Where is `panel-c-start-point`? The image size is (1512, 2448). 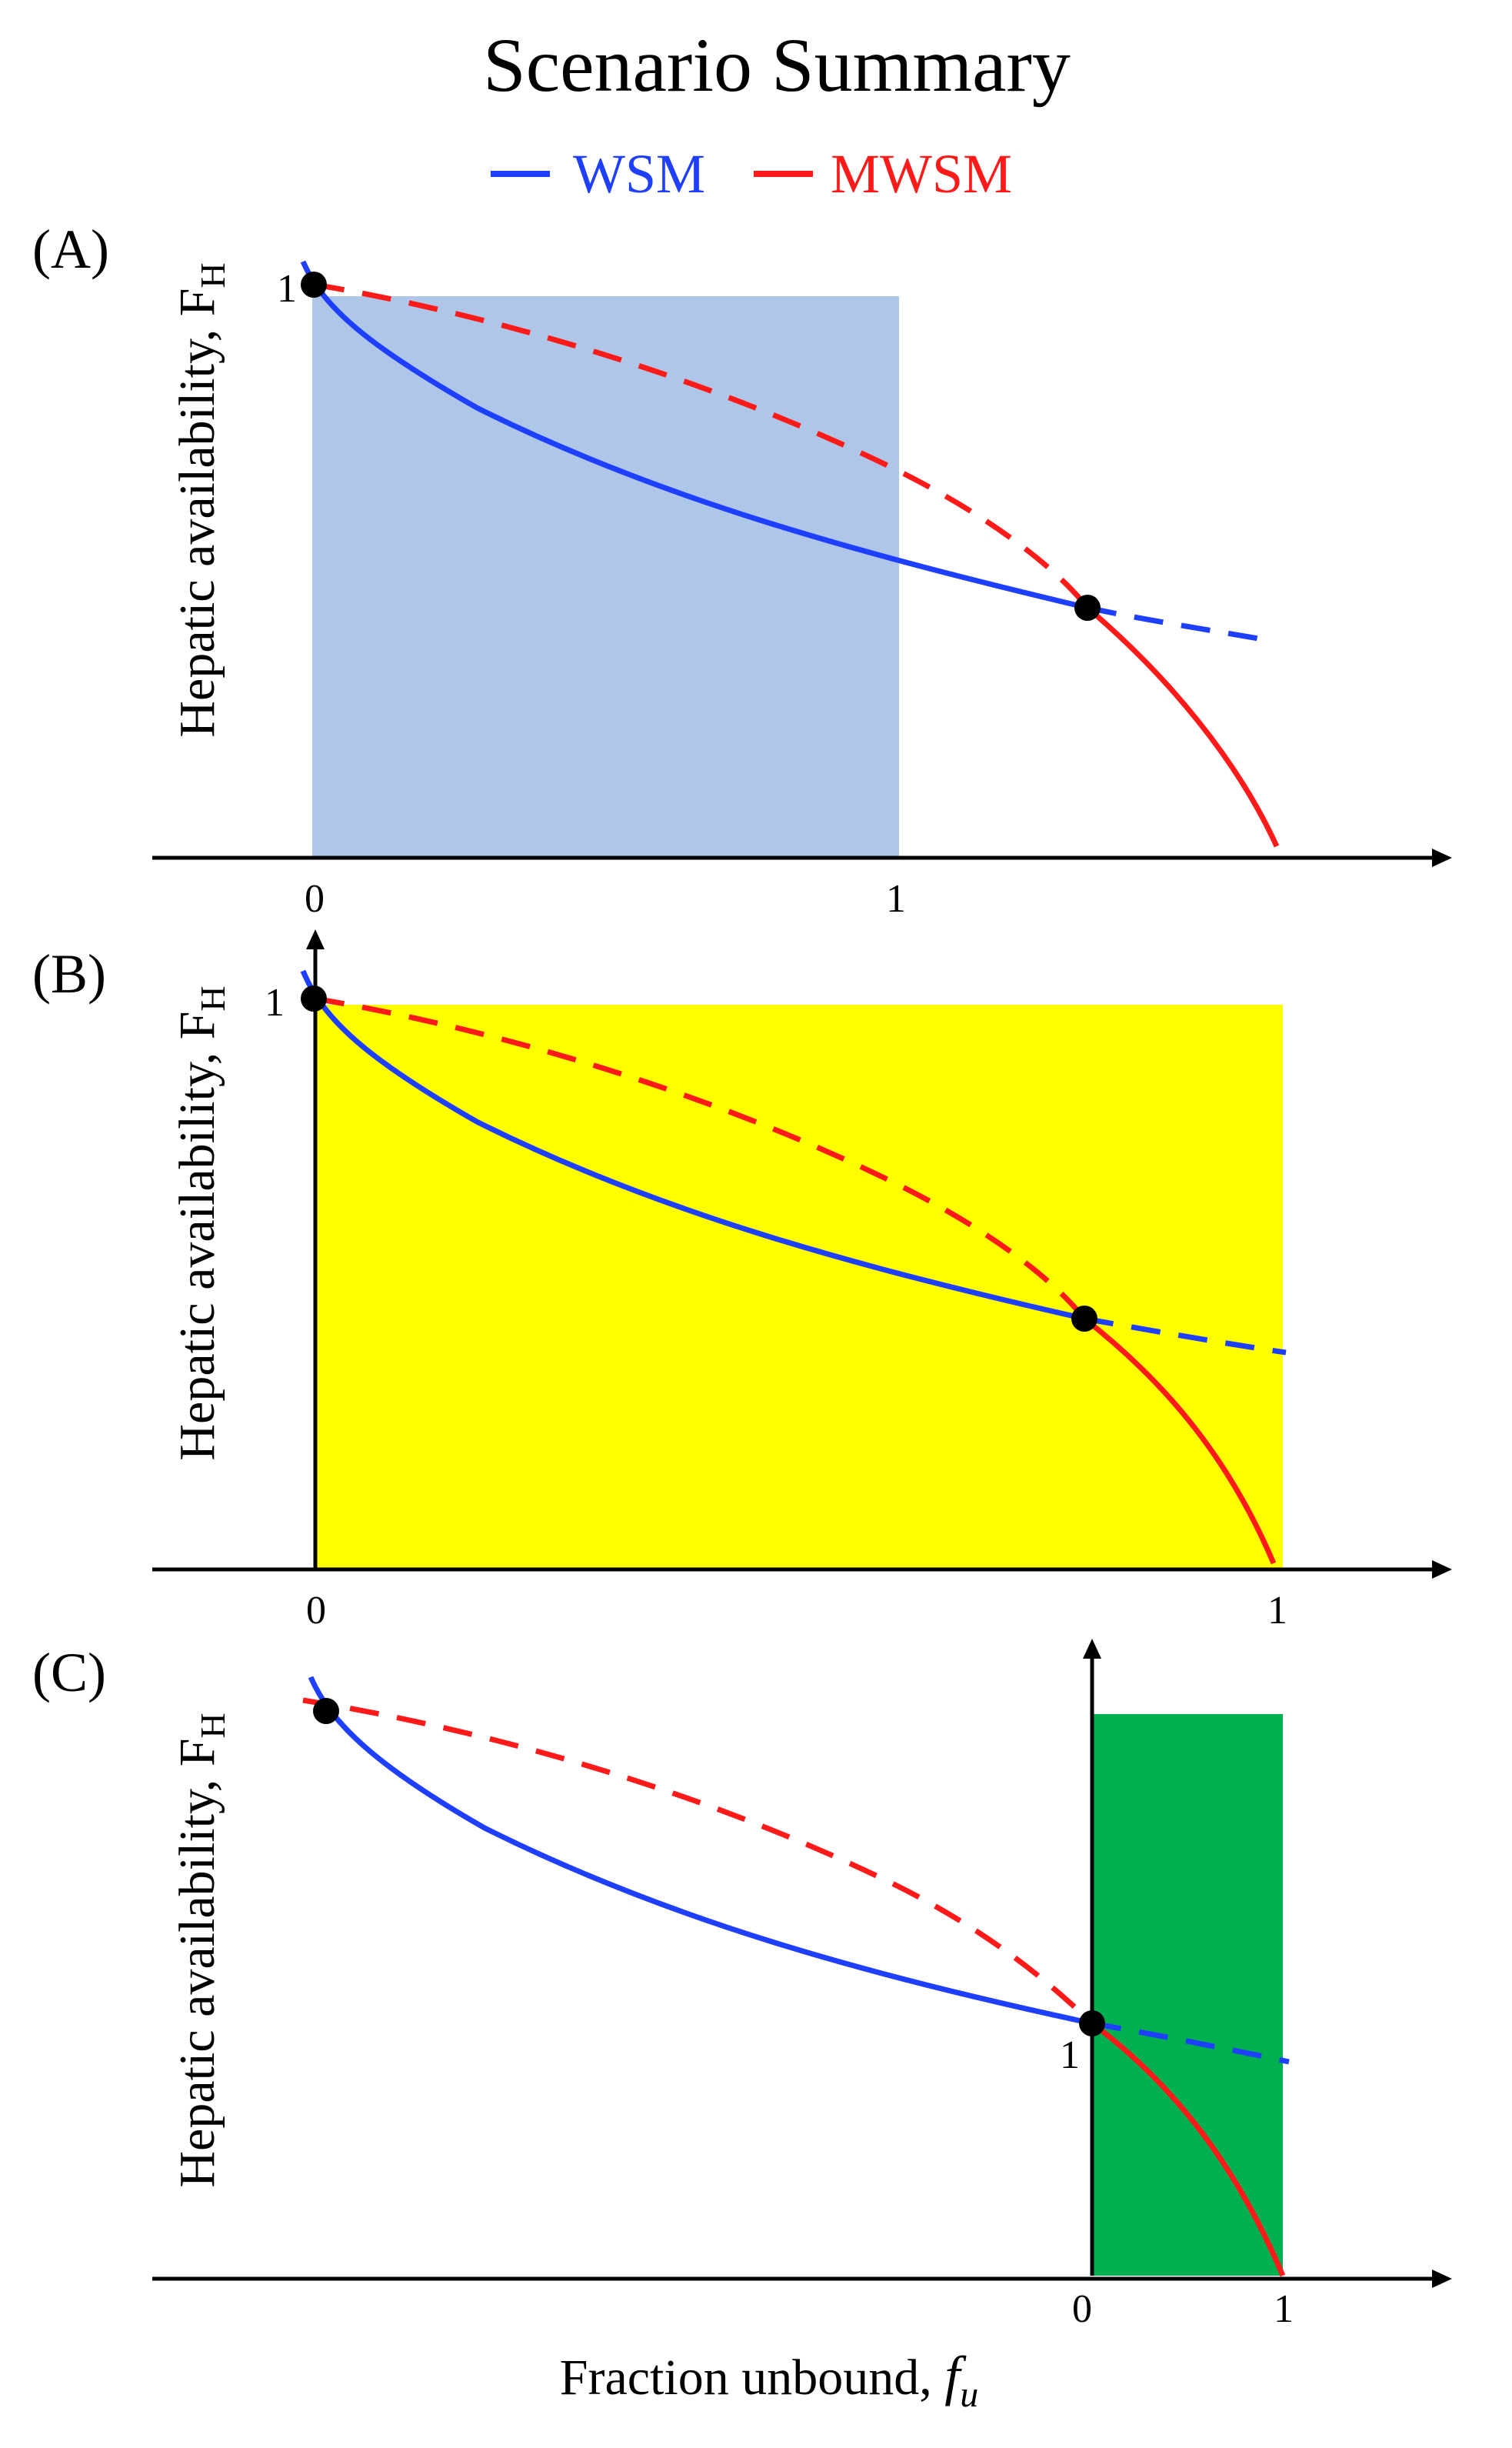 panel-c-start-point is located at coordinates (326, 1711).